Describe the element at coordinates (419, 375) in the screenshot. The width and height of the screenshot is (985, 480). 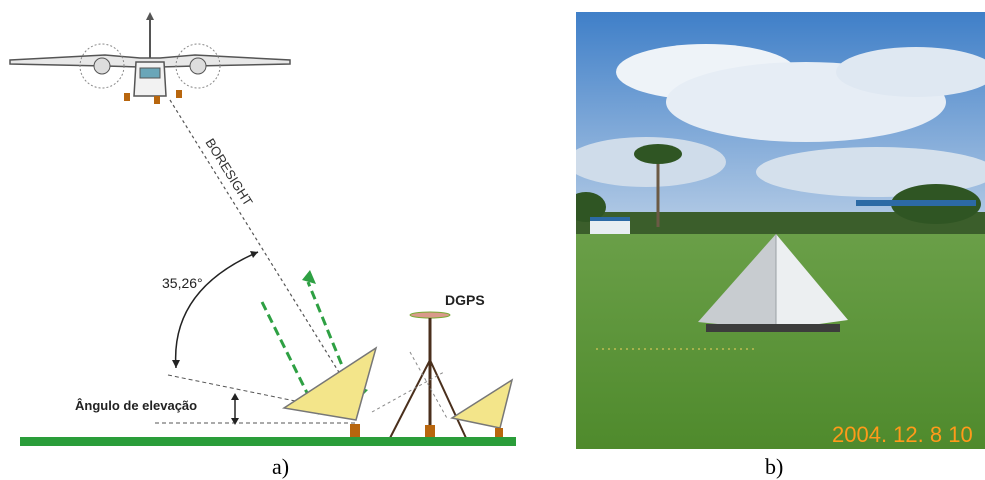
I see `dgps-tripod` at that location.